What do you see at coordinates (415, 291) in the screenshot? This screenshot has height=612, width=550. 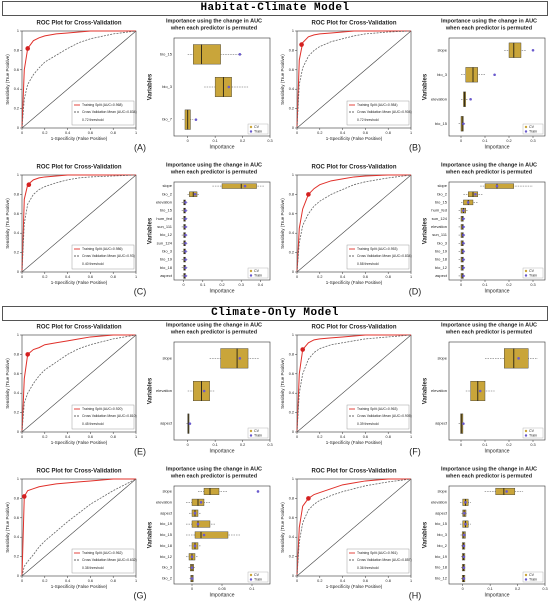 I see `panel-label: (D)` at bounding box center [415, 291].